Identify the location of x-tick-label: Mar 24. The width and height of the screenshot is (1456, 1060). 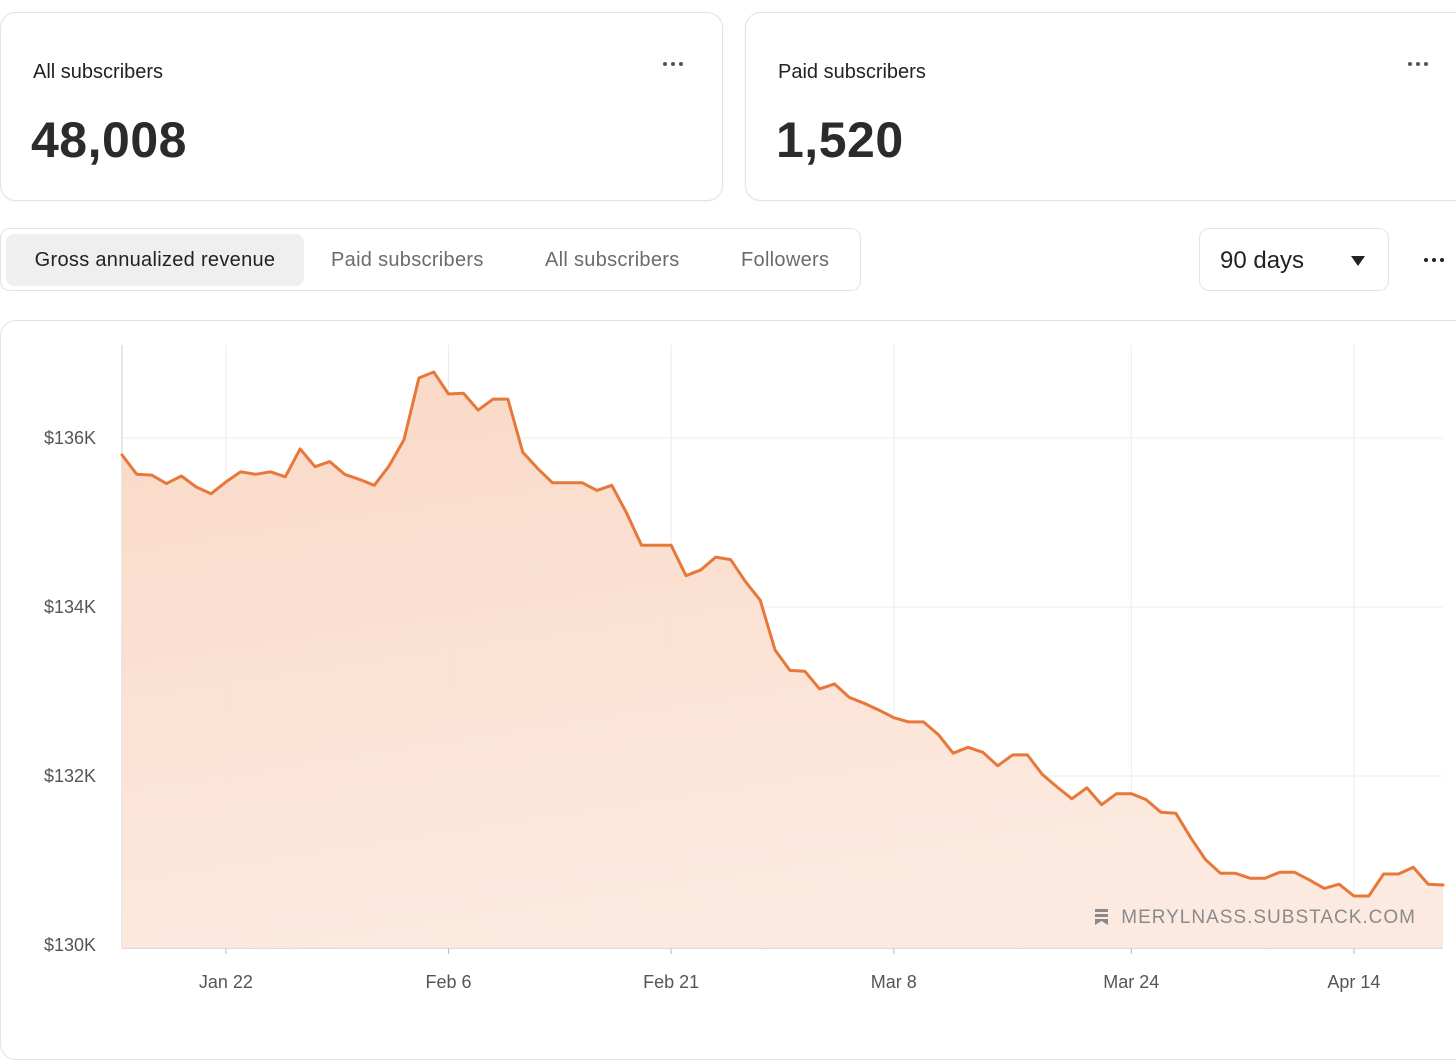
(1131, 982).